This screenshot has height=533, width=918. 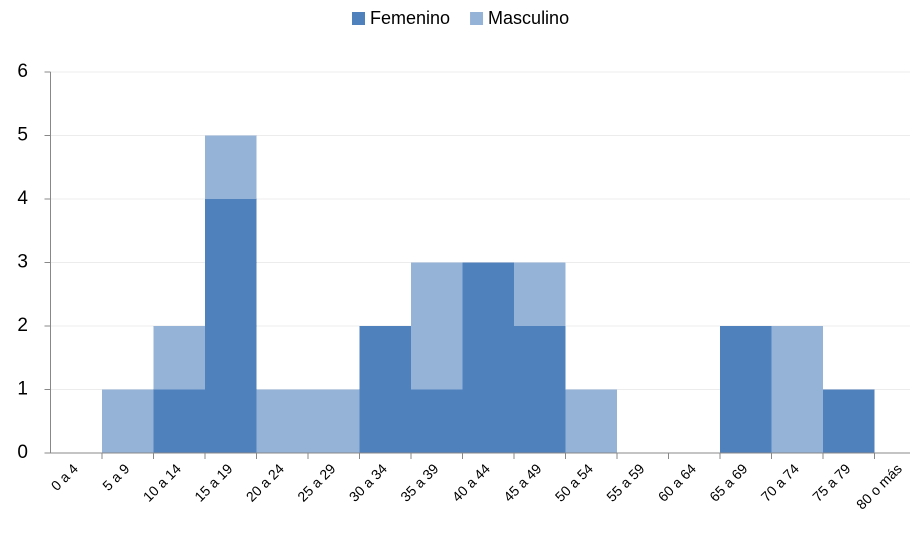 What do you see at coordinates (22, 452) in the screenshot?
I see `y-tick-label: 0` at bounding box center [22, 452].